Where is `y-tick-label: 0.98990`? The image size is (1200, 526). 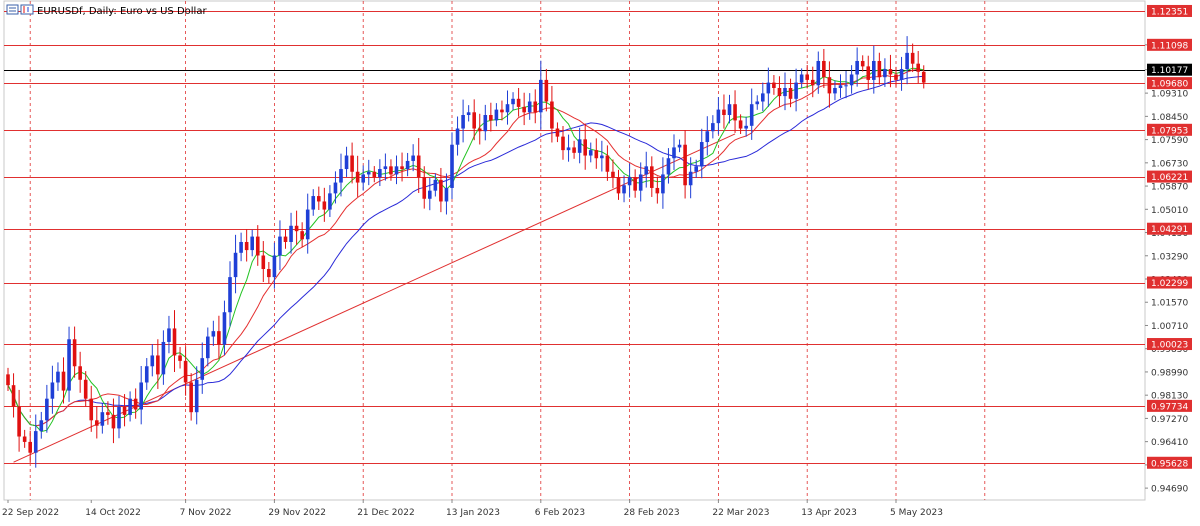 y-tick-label: 0.98990 is located at coordinates (1169, 373).